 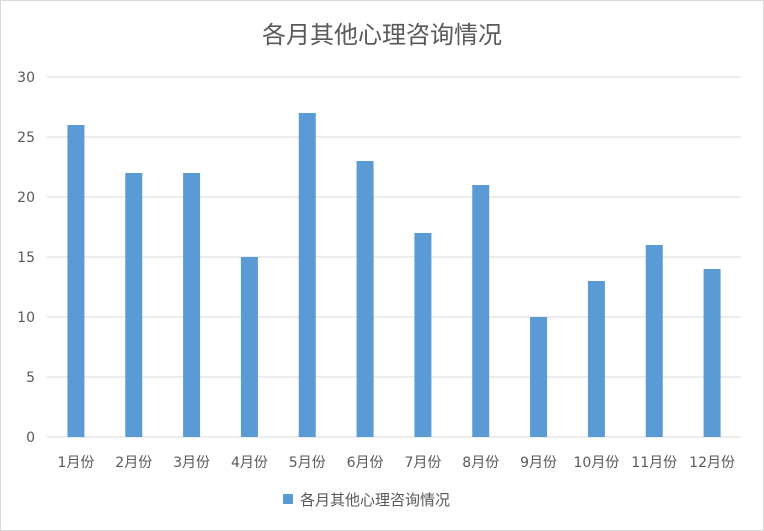 I want to click on x-tick-label: 11月份, so click(x=654, y=463).